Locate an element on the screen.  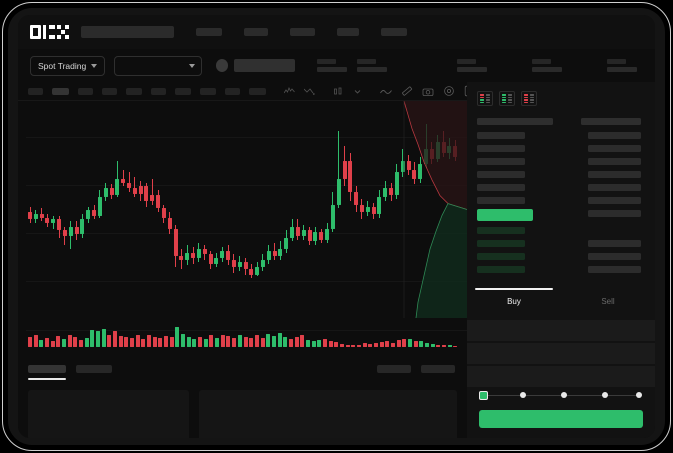
submit-order-button is located at coordinates (561, 419).